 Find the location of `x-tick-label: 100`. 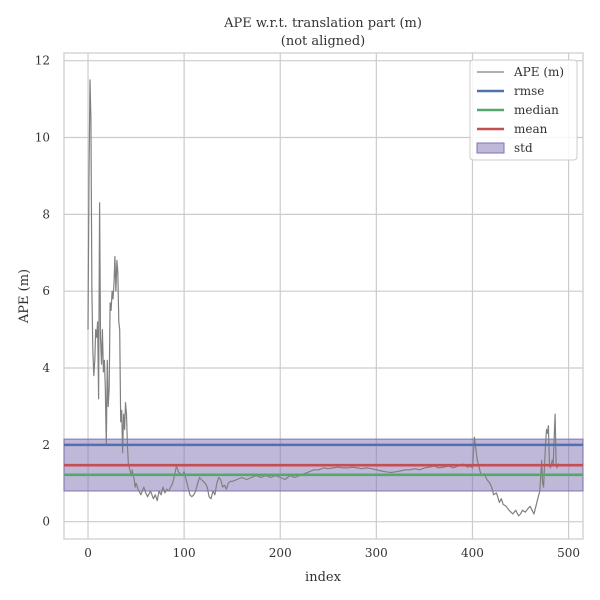

x-tick-label: 100 is located at coordinates (184, 553).